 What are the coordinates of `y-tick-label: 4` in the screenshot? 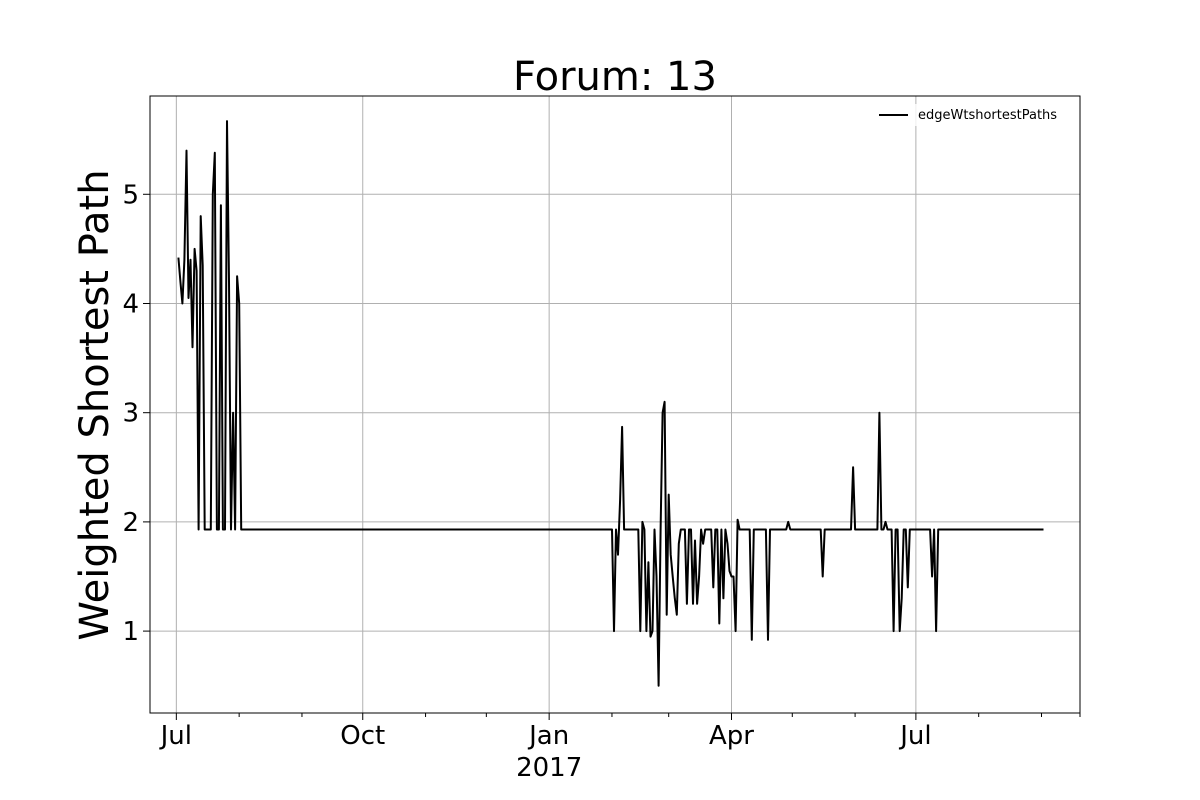 It's located at (130, 304).